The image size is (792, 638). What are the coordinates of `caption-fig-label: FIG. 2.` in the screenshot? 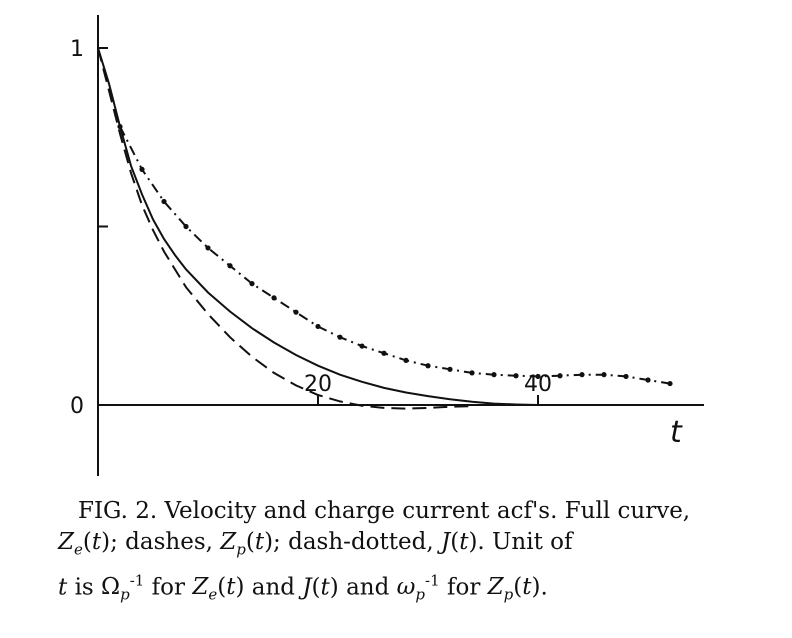 It's located at (118, 511).